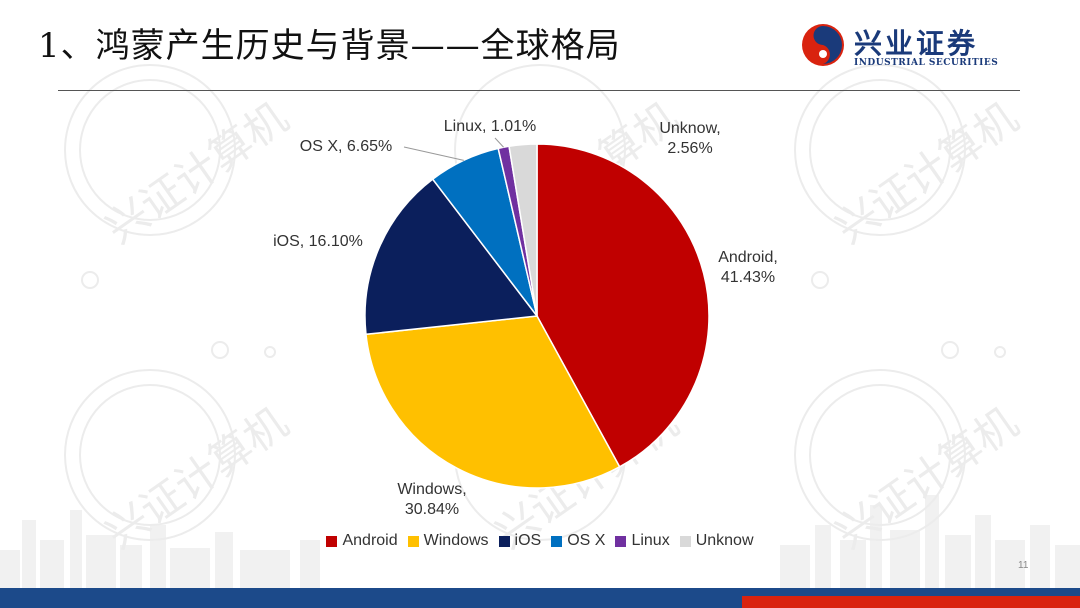  Describe the element at coordinates (689, 138) in the screenshot. I see `data-label-unknow: Unknow, 2.56%` at that location.